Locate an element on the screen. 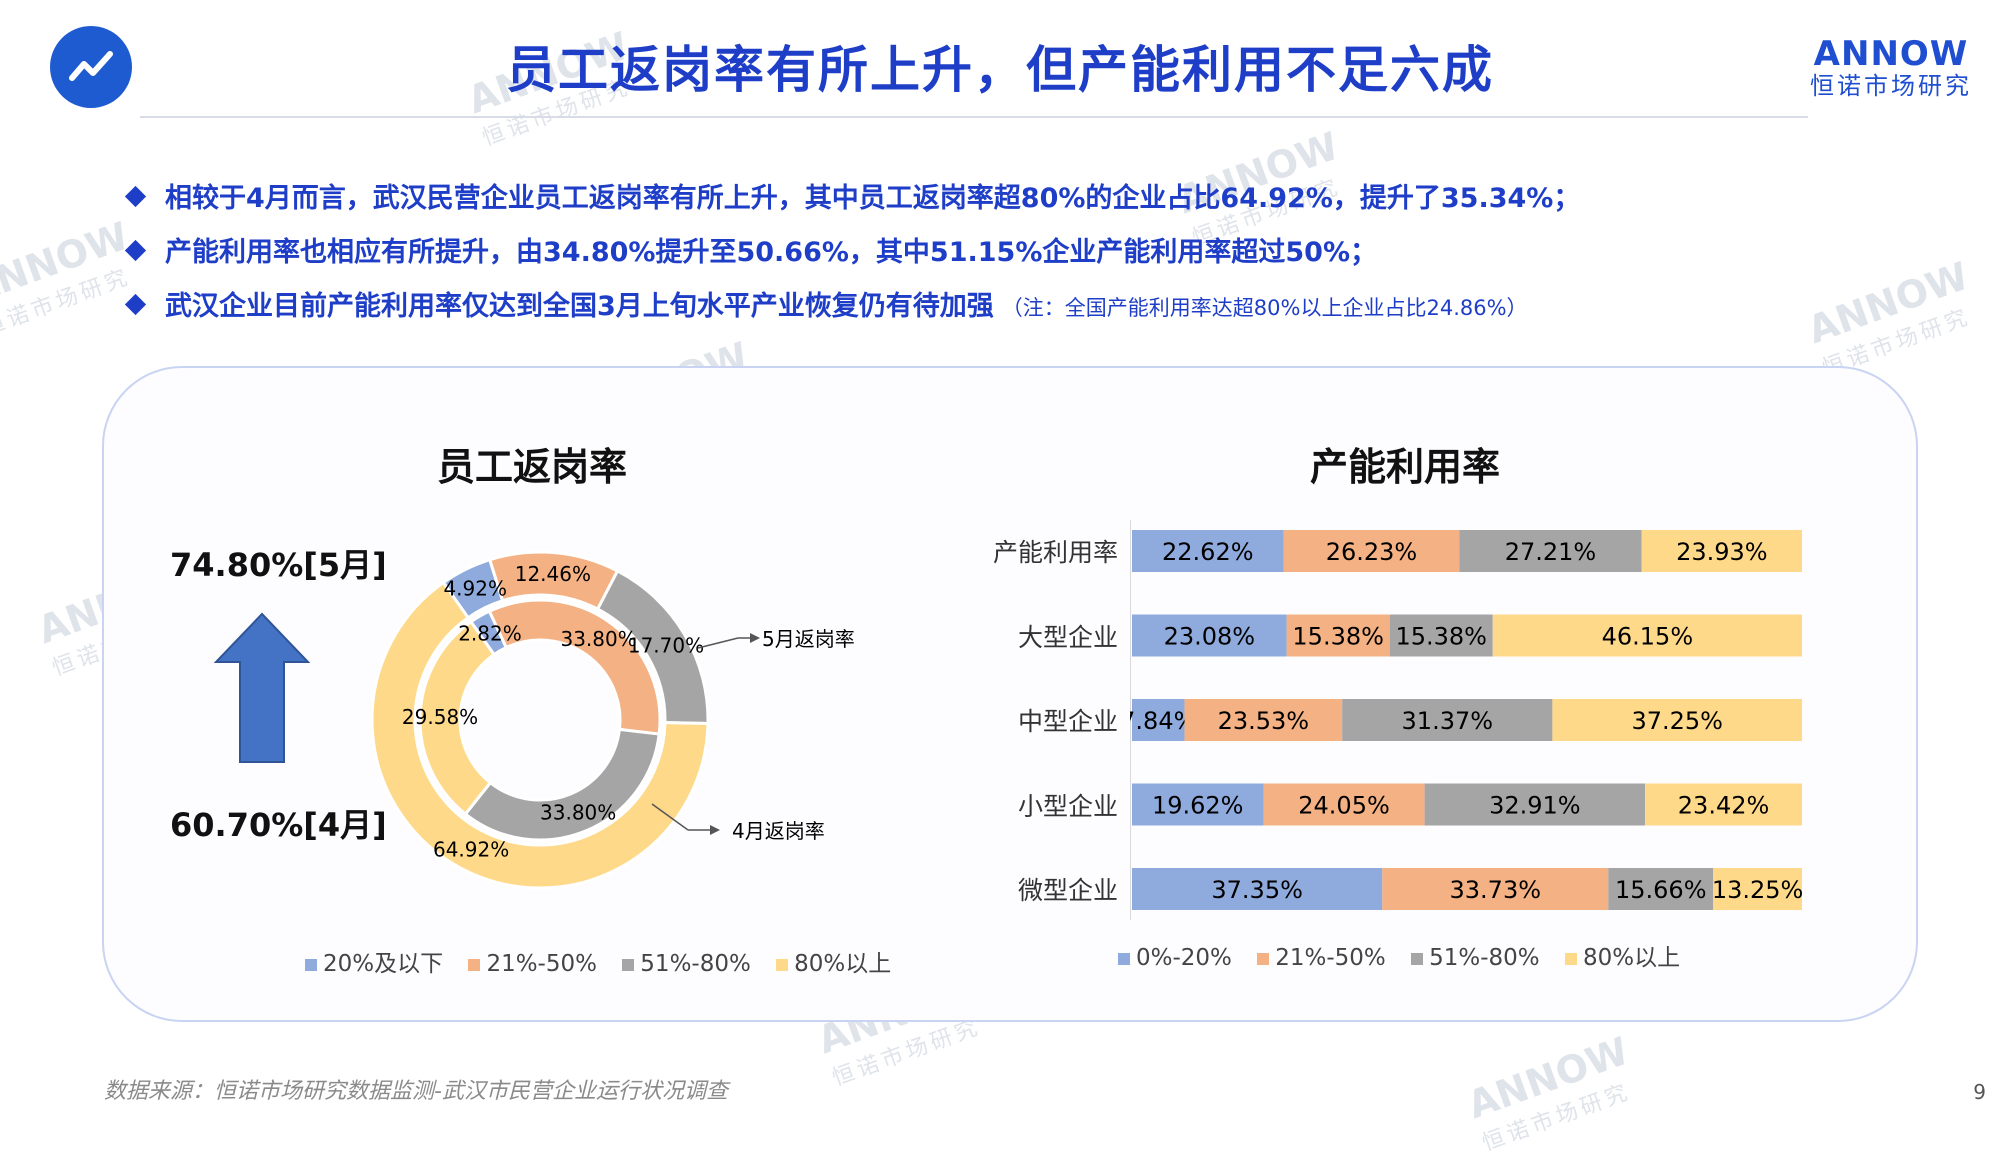 The image size is (2000, 1157). data-label: 4.92% is located at coordinates (475, 589).